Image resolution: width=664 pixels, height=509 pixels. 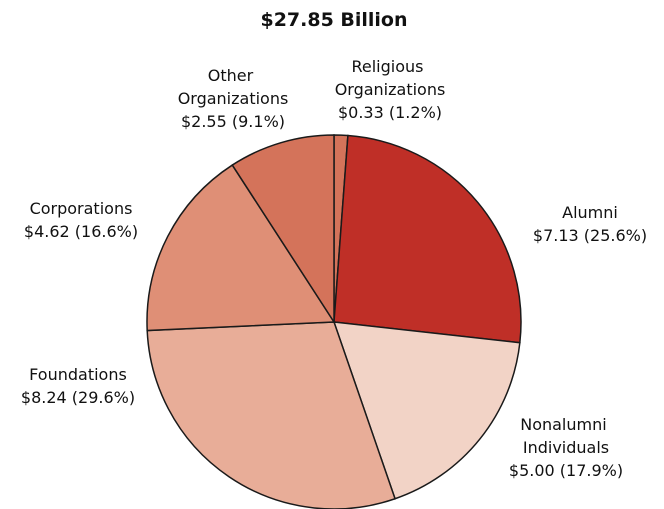 I want to click on slice-value-label: $8.24 (29.6%), so click(x=78, y=397).